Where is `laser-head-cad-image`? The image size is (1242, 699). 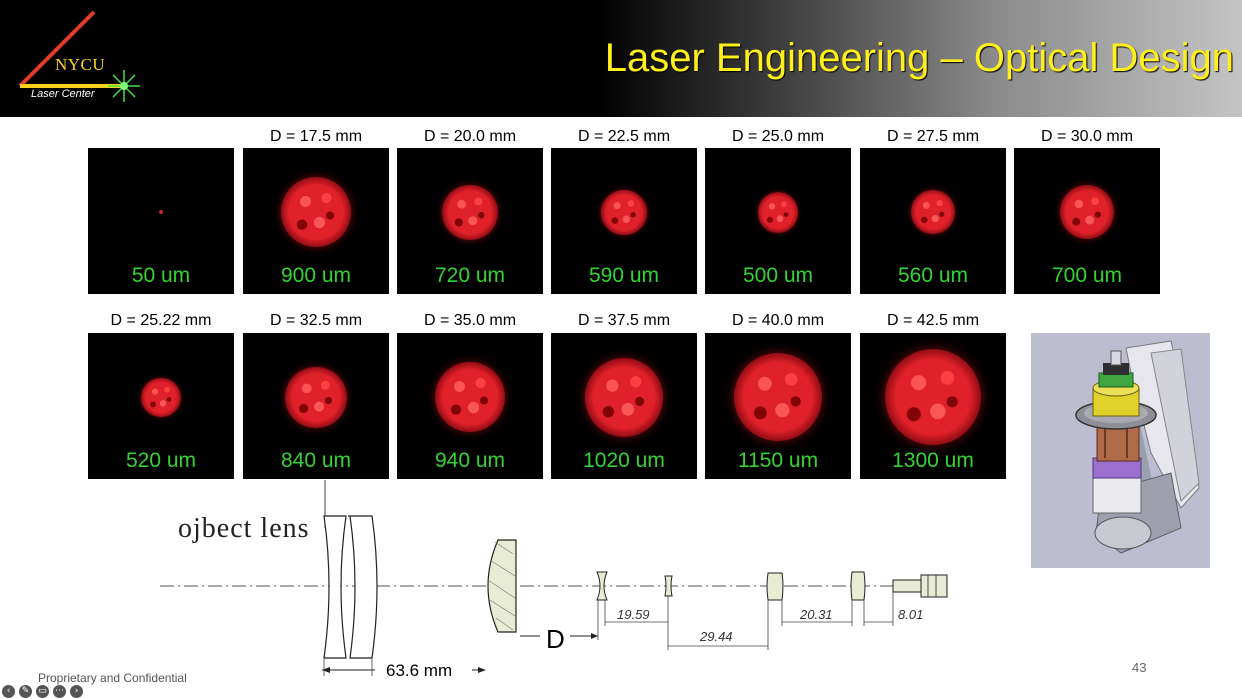 laser-head-cad-image is located at coordinates (1120, 450).